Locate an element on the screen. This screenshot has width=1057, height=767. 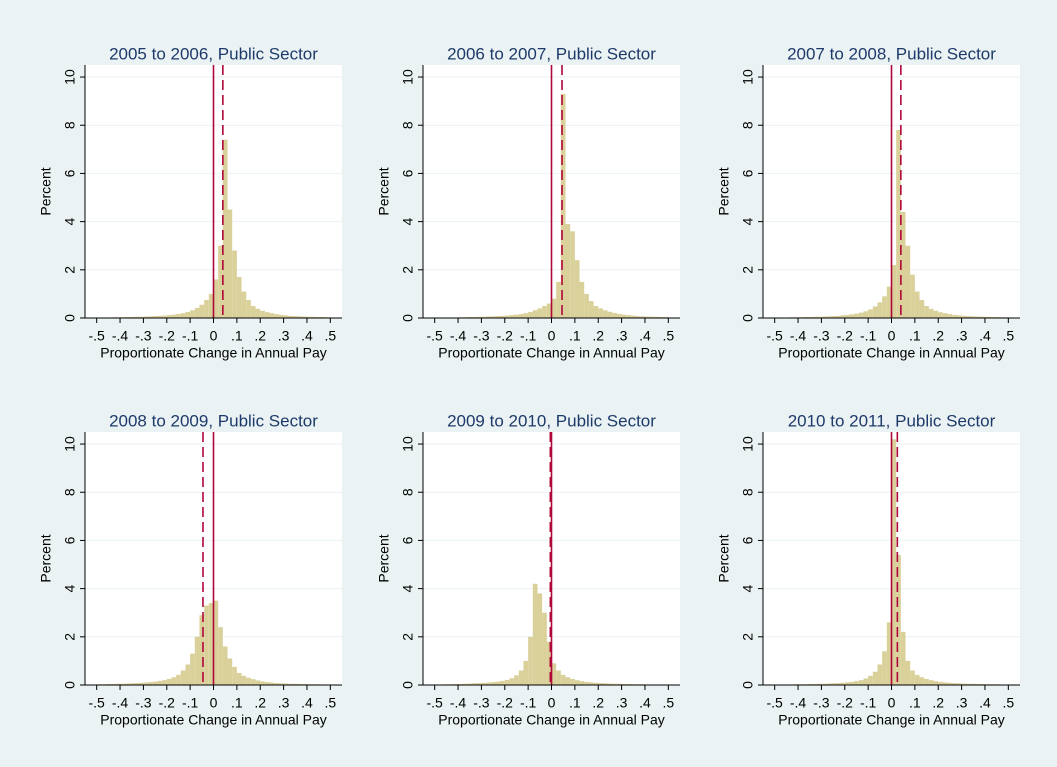
x-tick-label: .3 is located at coordinates (622, 703).